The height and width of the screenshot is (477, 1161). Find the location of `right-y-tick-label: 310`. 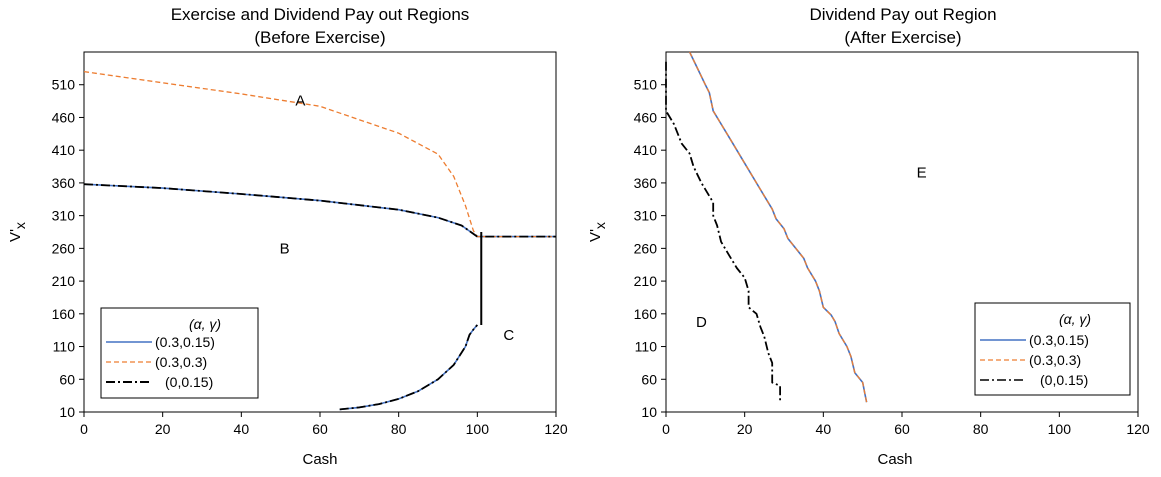

right-y-tick-label: 310 is located at coordinates (646, 216).